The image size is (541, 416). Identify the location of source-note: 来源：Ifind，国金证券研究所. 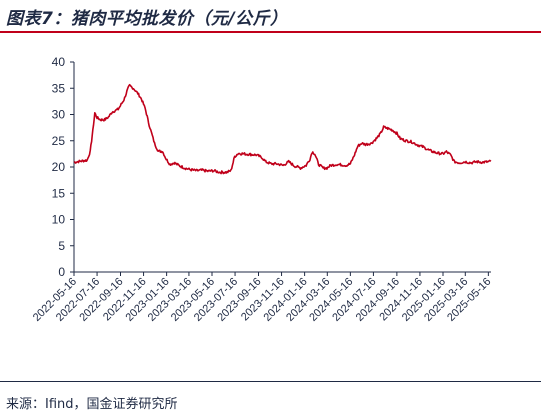
(92, 404).